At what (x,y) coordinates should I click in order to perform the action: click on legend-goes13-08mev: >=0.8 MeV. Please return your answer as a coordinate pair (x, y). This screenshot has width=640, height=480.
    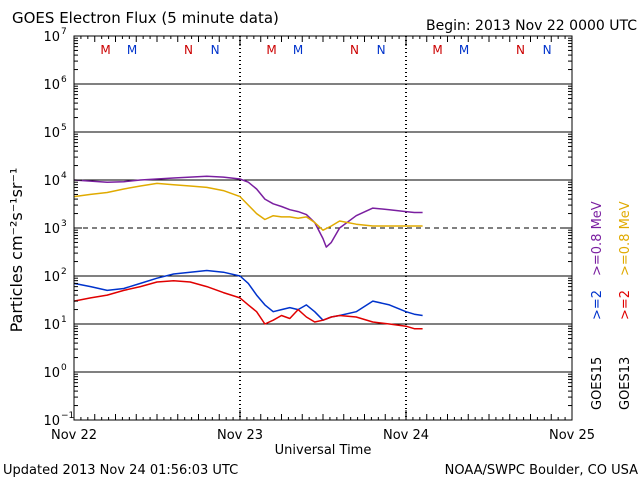
    Looking at the image, I should click on (625, 238).